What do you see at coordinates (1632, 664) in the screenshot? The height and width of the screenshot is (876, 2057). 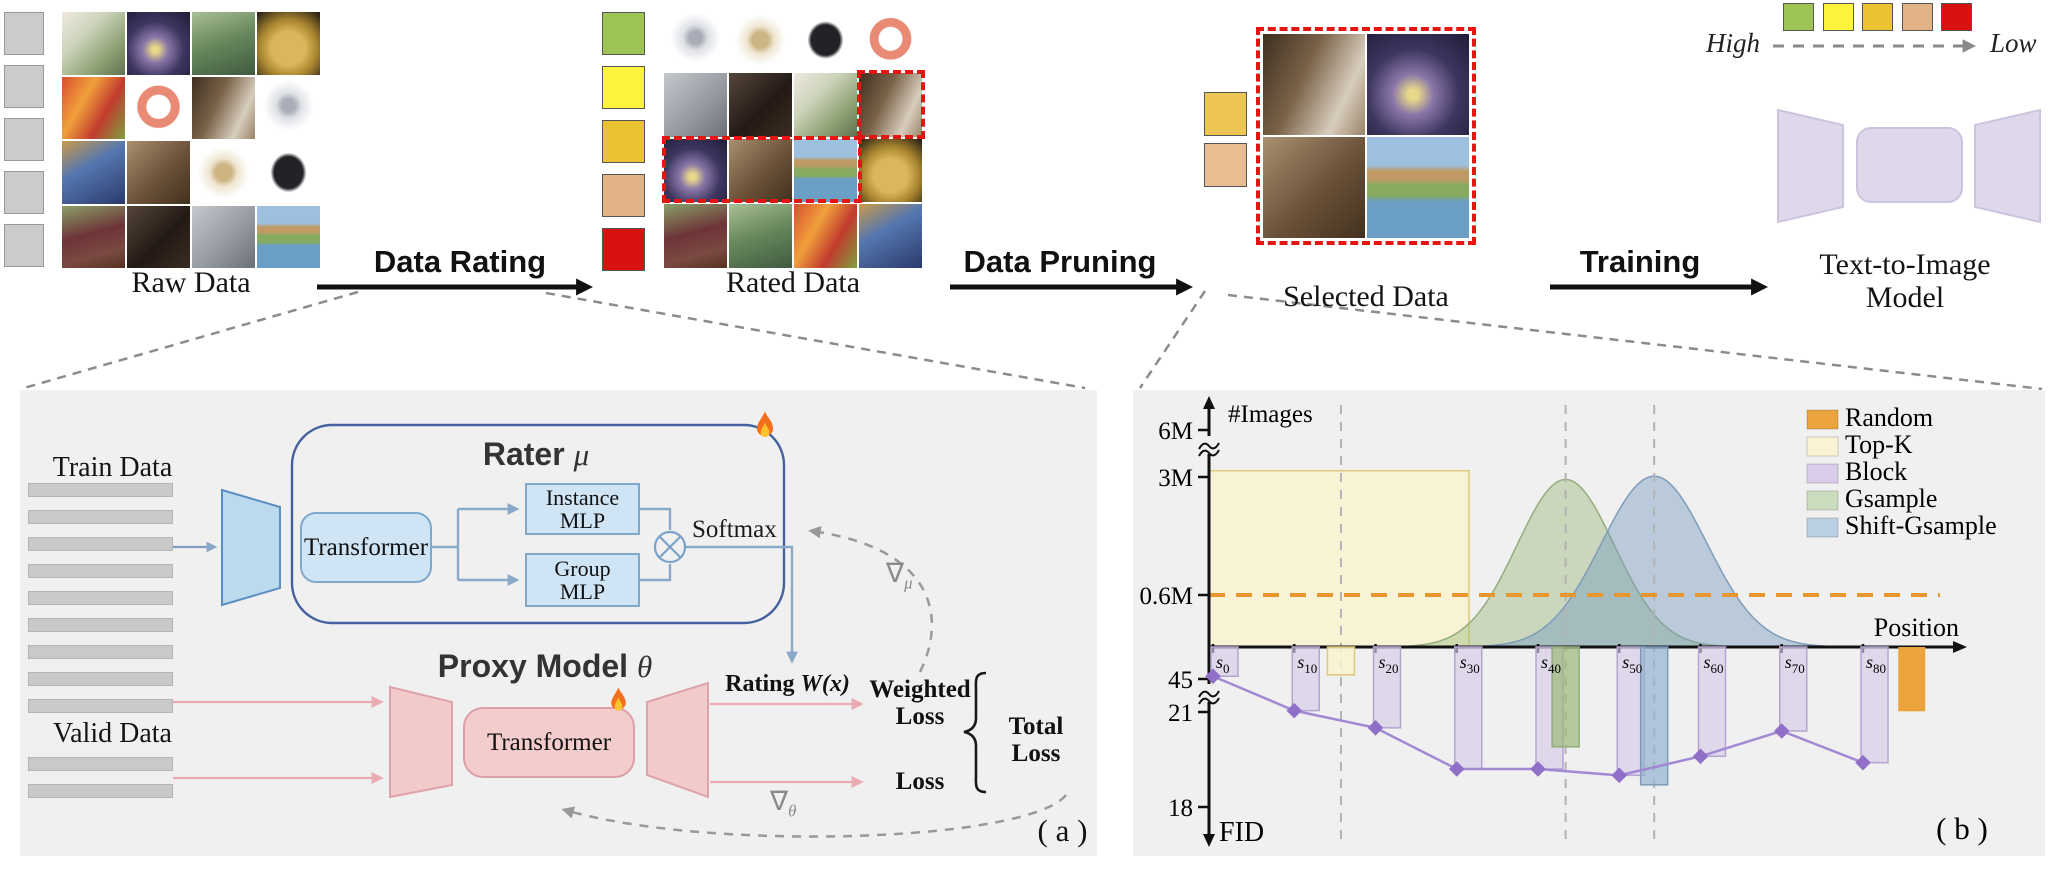 I see `x-tick-label: s50` at bounding box center [1632, 664].